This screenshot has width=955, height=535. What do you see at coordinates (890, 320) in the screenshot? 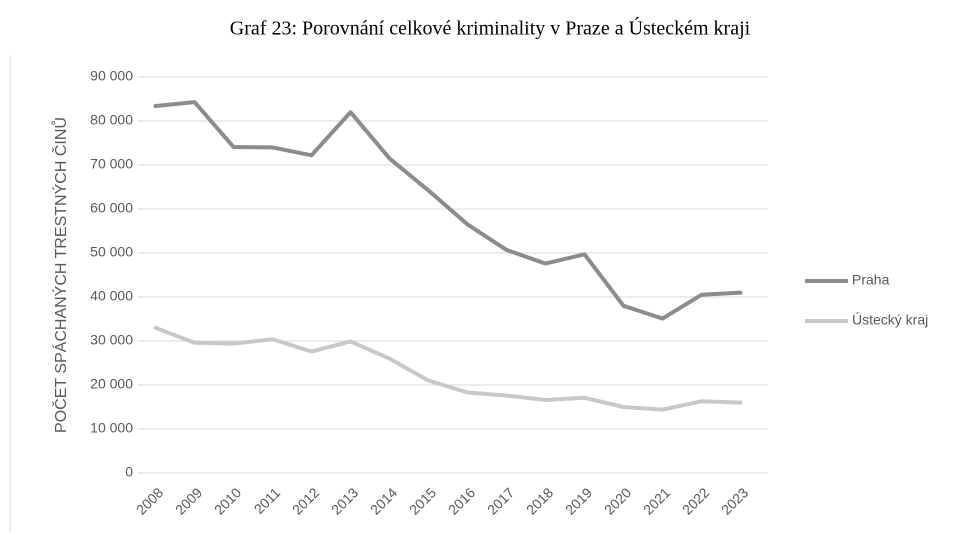
I see `legend-label: Ústecký kraj` at bounding box center [890, 320].